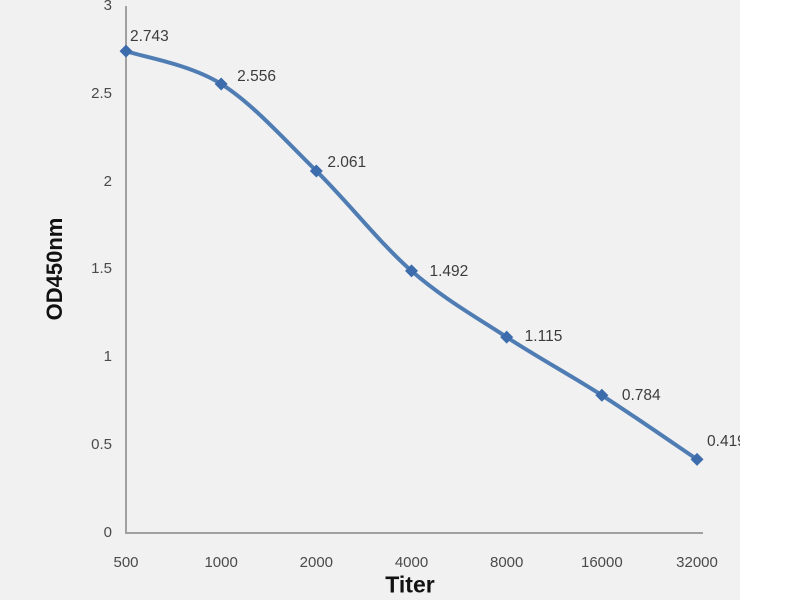 Image resolution: width=800 pixels, height=600 pixels. What do you see at coordinates (107, 181) in the screenshot?
I see `y-tick-label: 2` at bounding box center [107, 181].